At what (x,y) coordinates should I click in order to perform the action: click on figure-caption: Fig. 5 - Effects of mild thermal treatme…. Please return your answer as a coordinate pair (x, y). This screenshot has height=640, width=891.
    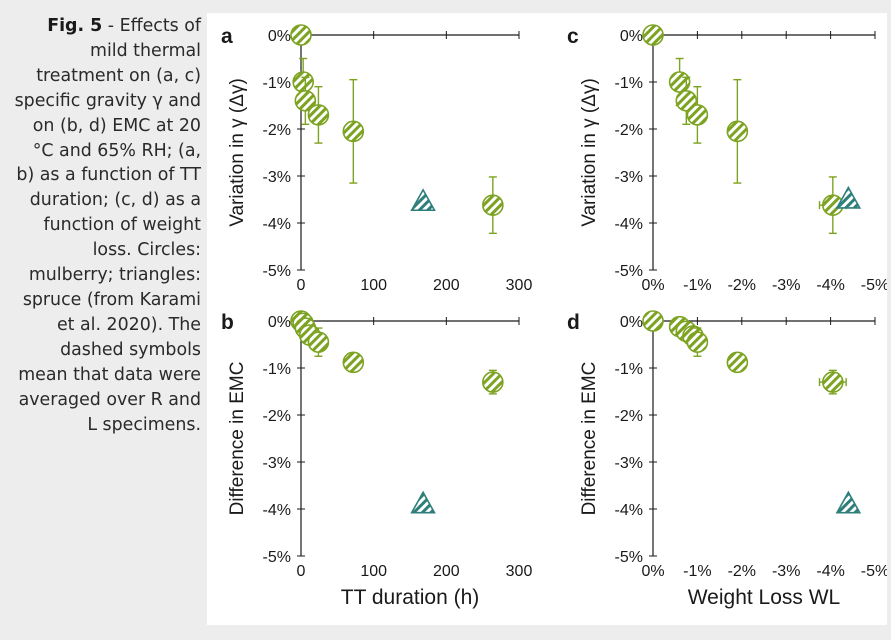
    Looking at the image, I should click on (106, 225).